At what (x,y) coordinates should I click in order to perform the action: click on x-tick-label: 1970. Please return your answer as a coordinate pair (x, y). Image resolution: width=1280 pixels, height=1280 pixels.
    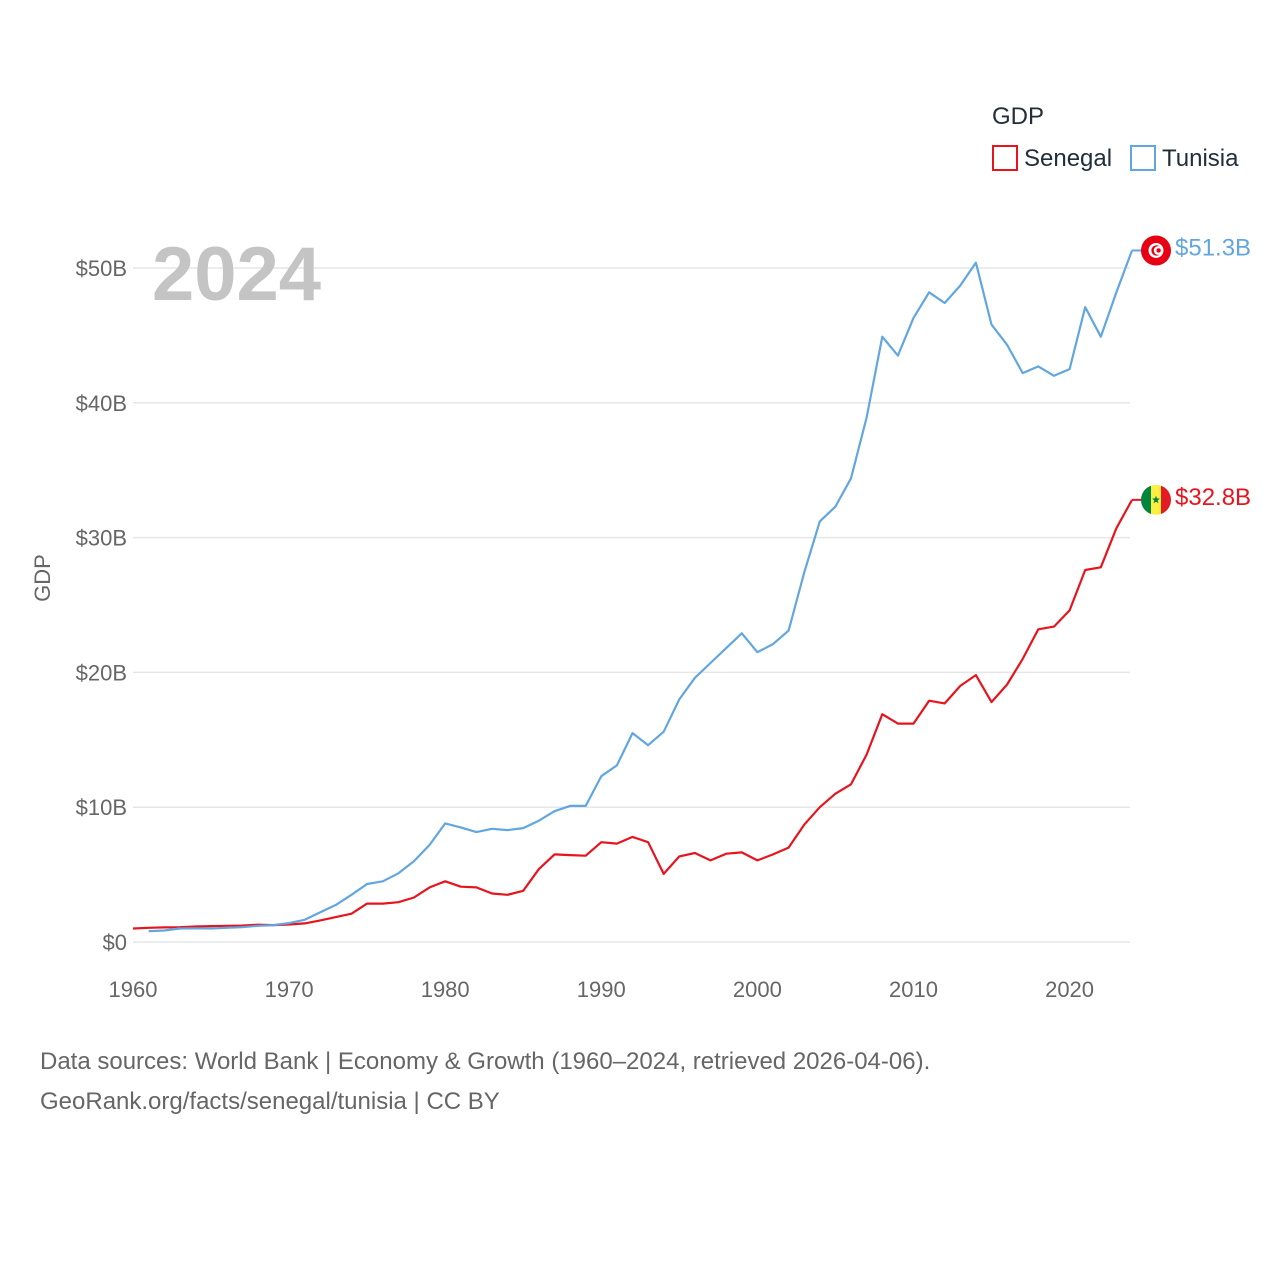
    Looking at the image, I should click on (289, 989).